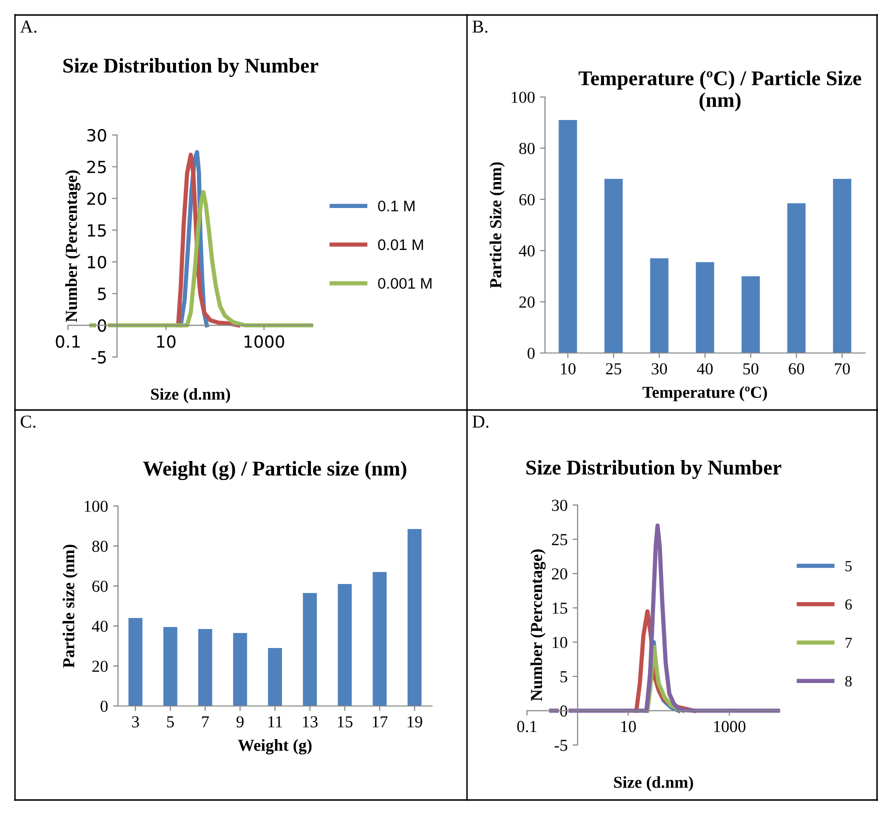 The width and height of the screenshot is (878, 814). What do you see at coordinates (497, 225) in the screenshot?
I see `y-axis-title: Particle Size (nm)` at bounding box center [497, 225].